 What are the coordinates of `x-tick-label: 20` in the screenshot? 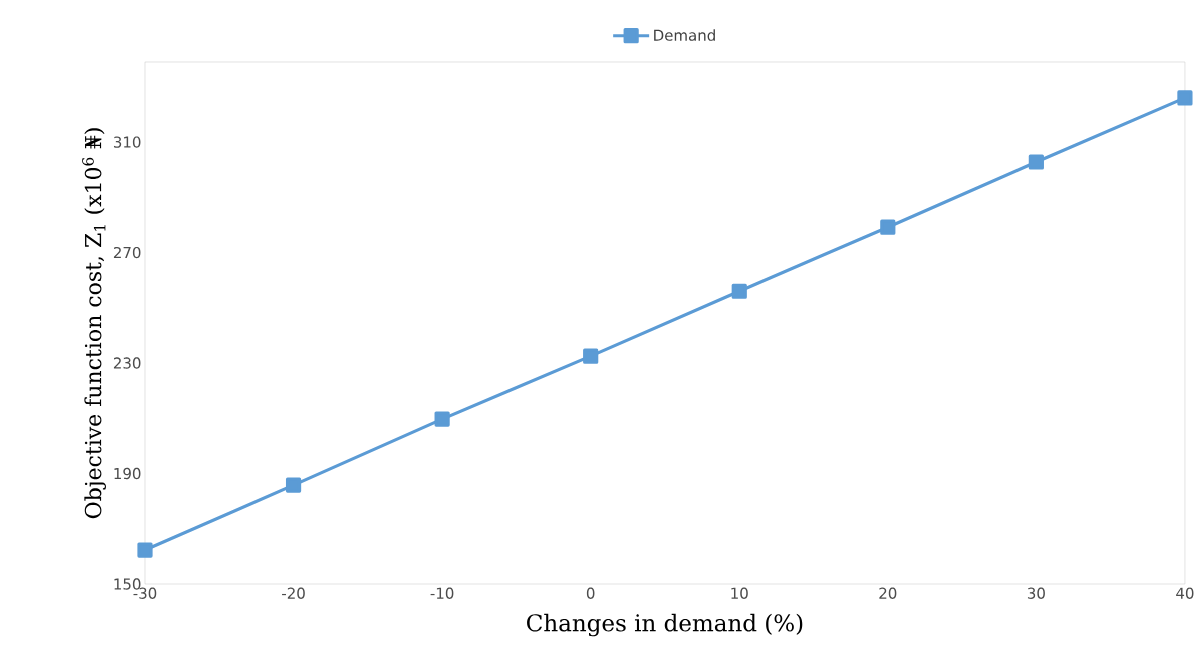 It's located at (888, 593).